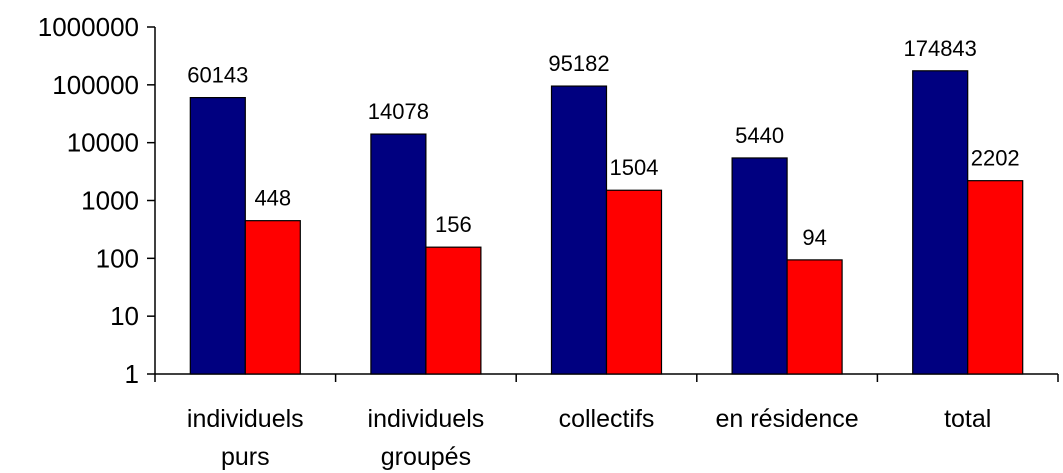 The image size is (1063, 473). I want to click on y-tick-label: 1, so click(132, 374).